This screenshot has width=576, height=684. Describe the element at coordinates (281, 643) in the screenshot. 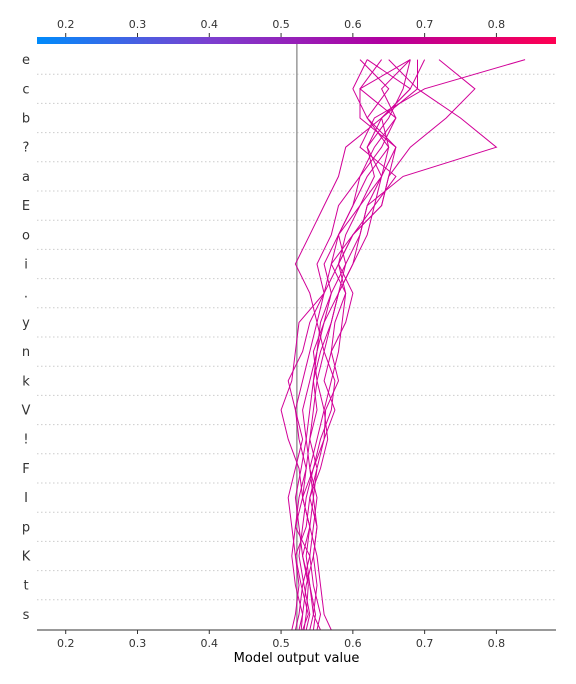

I see `bottom-tick-label: 0.5` at that location.